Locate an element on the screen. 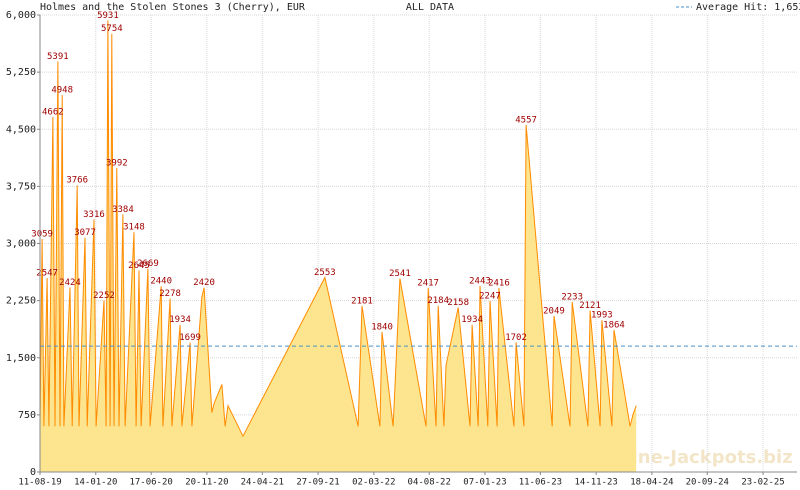  data-label: 1702 is located at coordinates (516, 338).